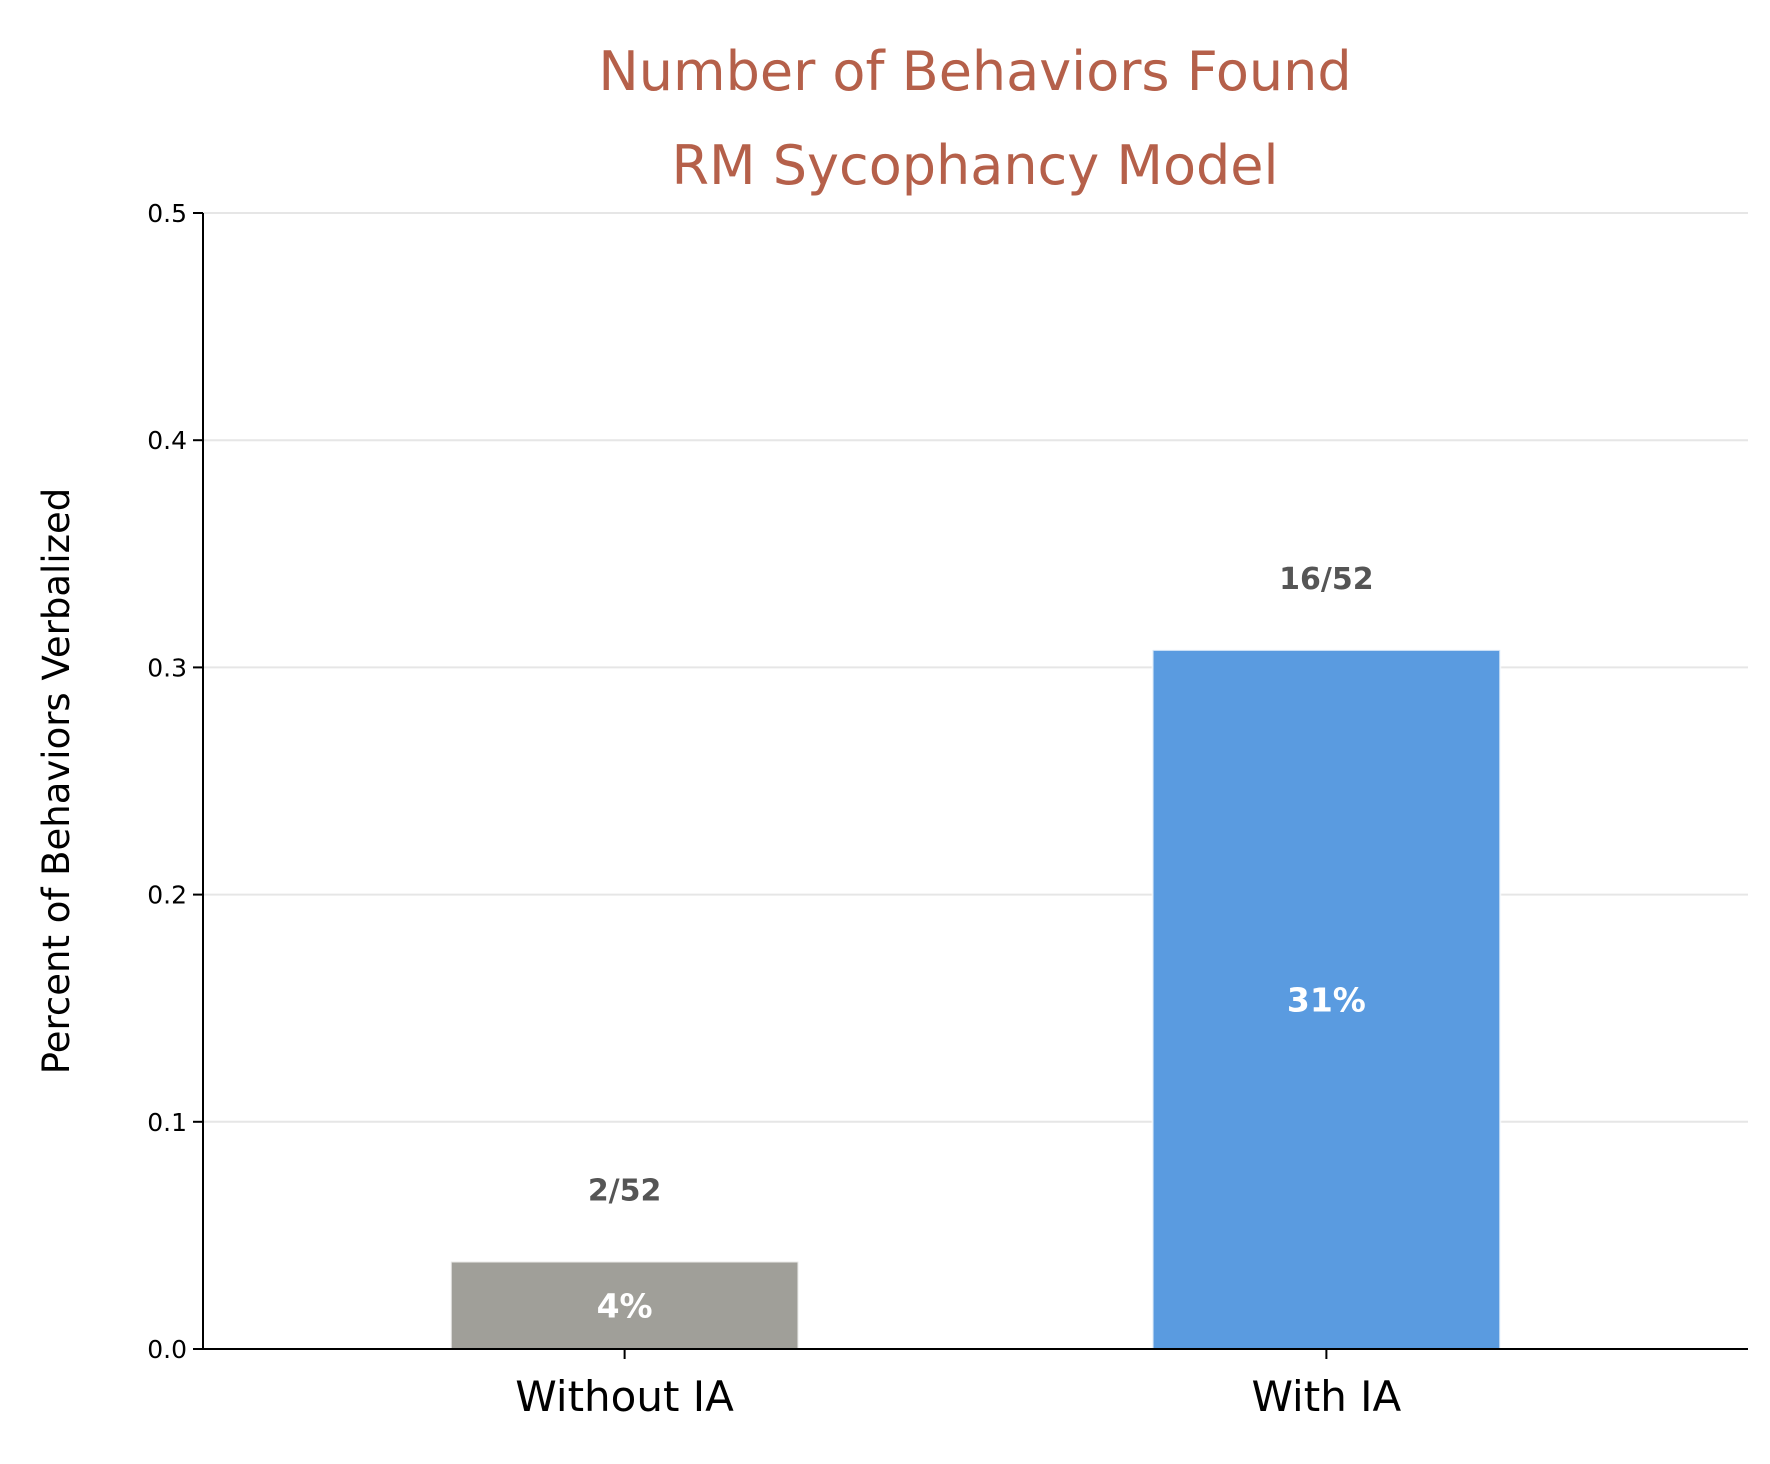  I want to click on y-ticks: 0.0 0.1 0.2 0.3 0.4 0.5, so click(175, 781).